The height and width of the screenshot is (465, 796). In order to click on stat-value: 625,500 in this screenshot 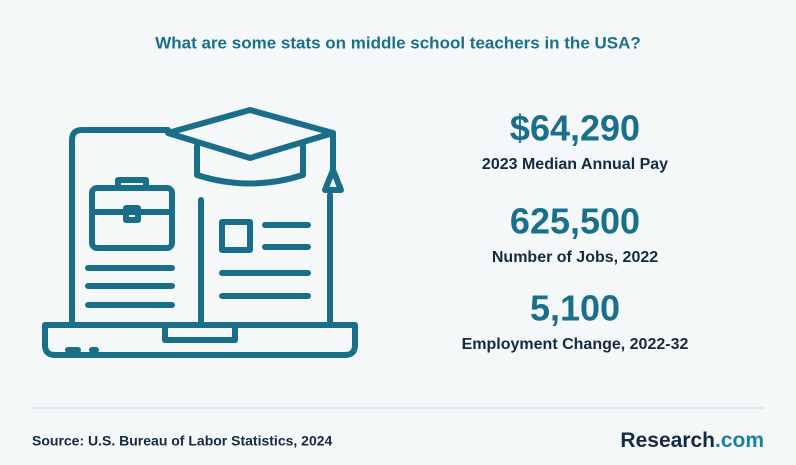, I will do `click(575, 221)`.